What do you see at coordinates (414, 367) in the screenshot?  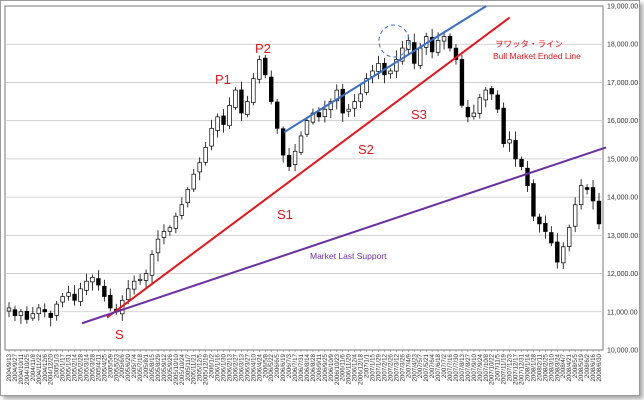 I see `x-tick-label: 2007/4/23` at bounding box center [414, 367].